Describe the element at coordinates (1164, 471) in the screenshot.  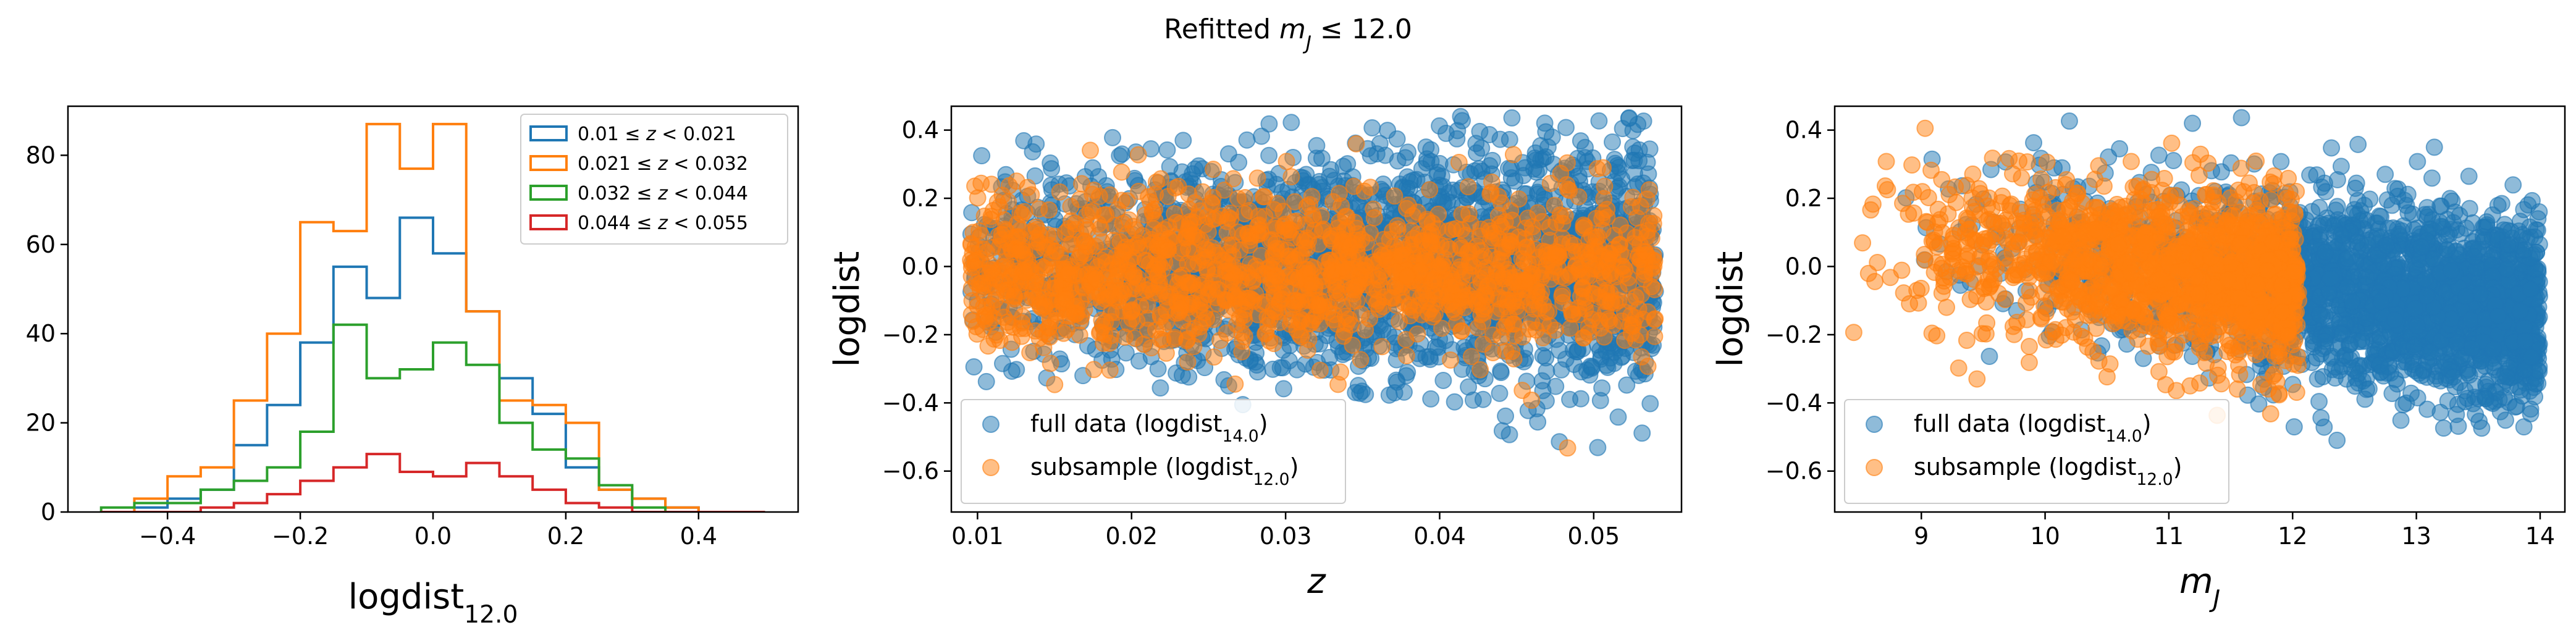
I see `legend-label: subsample (logdist12.0)` at that location.